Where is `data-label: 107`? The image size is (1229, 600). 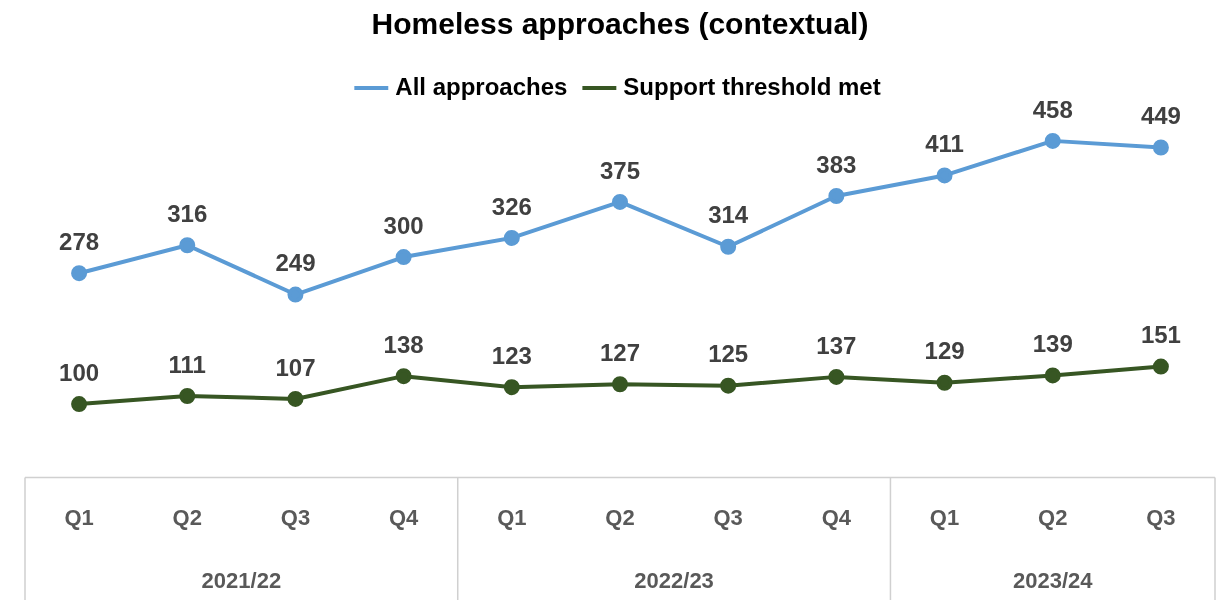
data-label: 107 is located at coordinates (295, 367).